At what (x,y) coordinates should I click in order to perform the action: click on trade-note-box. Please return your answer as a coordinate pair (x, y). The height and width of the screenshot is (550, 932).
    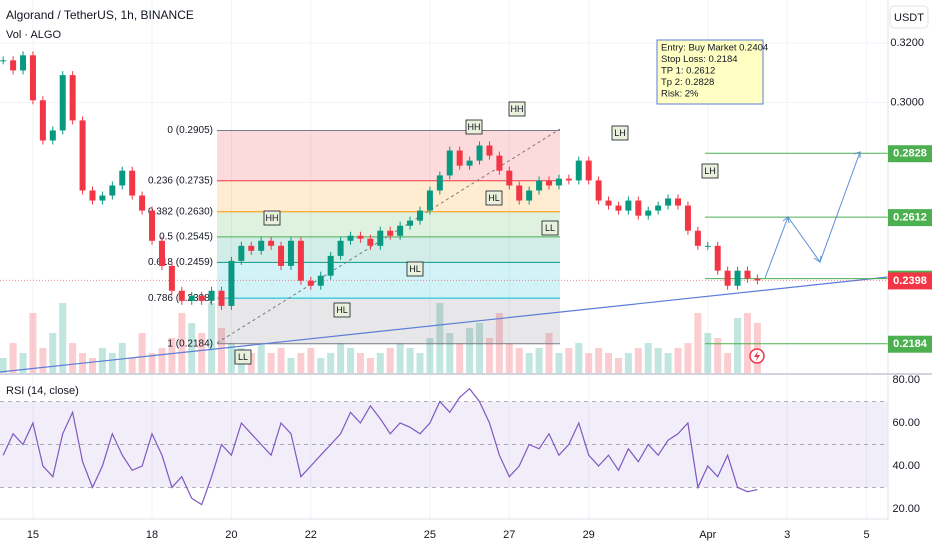
    Looking at the image, I should click on (710, 72).